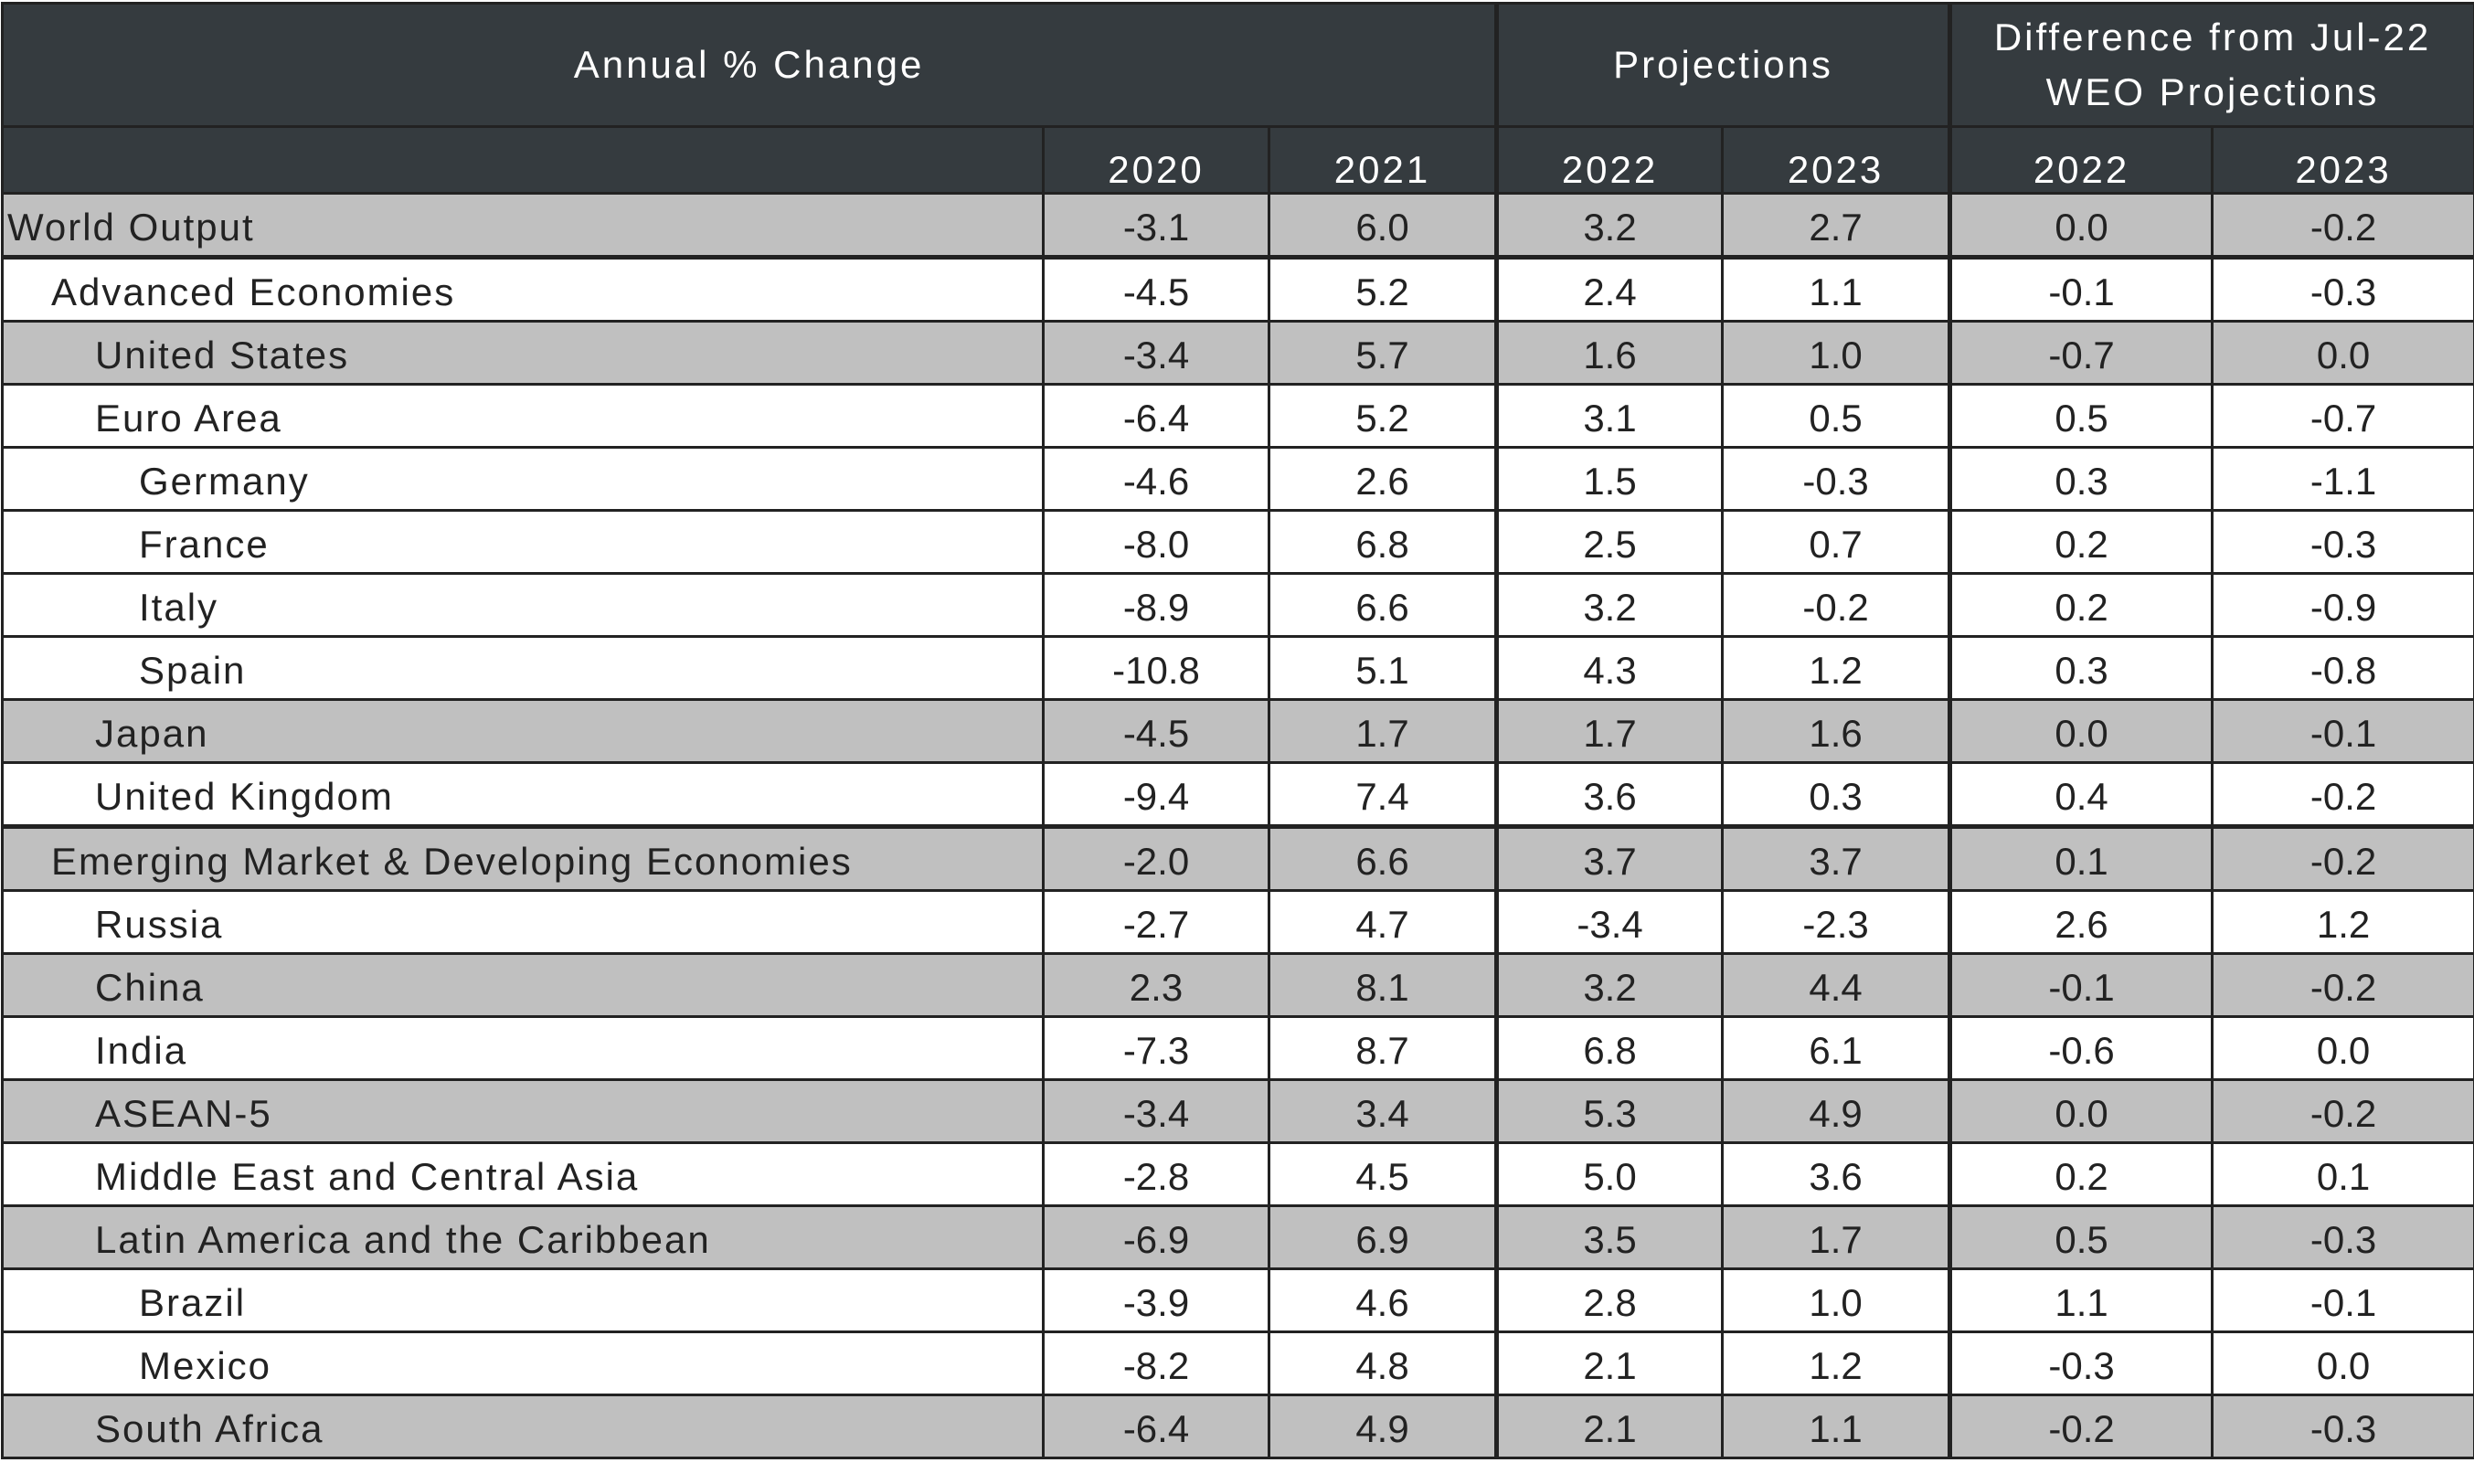 This screenshot has height=1484, width=2474. I want to click on value-cell: 5.2, so click(1383, 416).